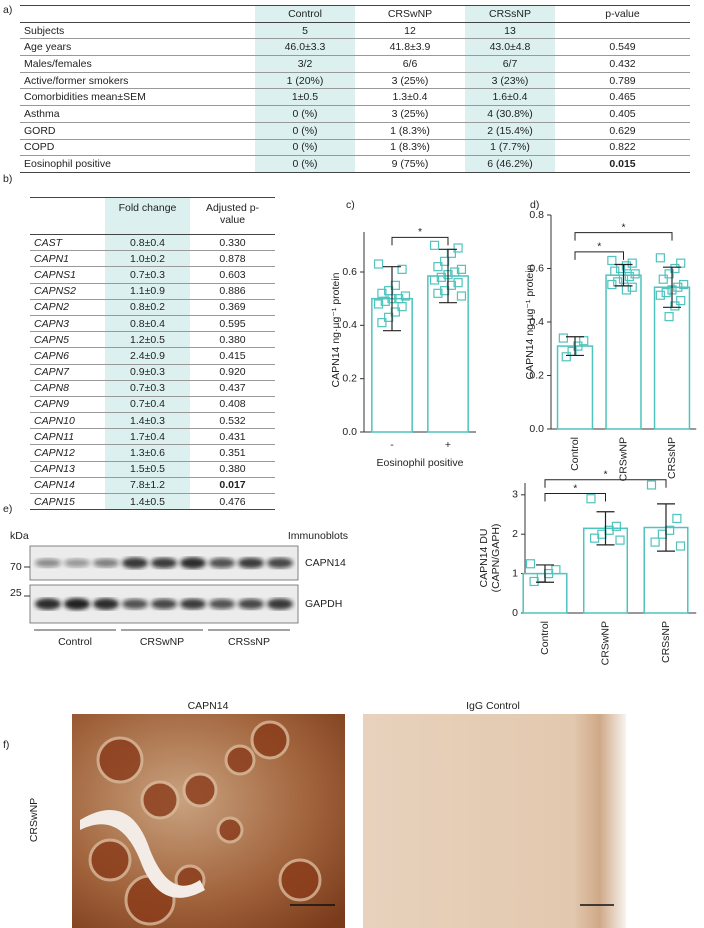 Image resolution: width=704 pixels, height=928 pixels. Describe the element at coordinates (232, 243) in the screenshot. I see `table-cell: 0.330` at that location.